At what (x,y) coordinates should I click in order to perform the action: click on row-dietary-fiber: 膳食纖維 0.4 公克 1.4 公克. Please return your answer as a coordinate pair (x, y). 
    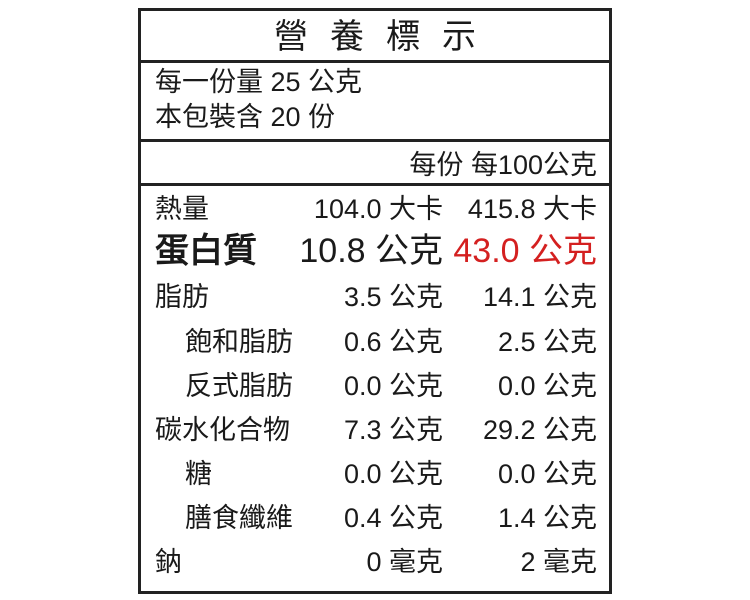
    Looking at the image, I should click on (375, 518).